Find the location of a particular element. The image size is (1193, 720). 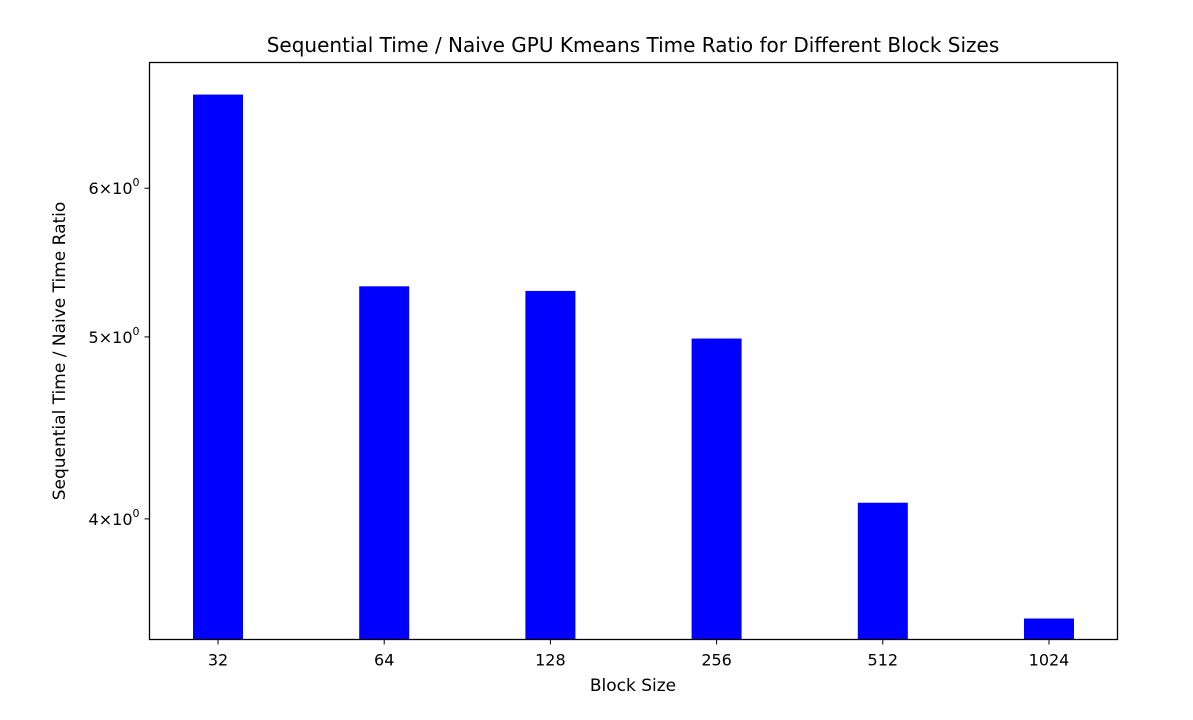

y-tick-label: 5×100 is located at coordinates (114, 336).